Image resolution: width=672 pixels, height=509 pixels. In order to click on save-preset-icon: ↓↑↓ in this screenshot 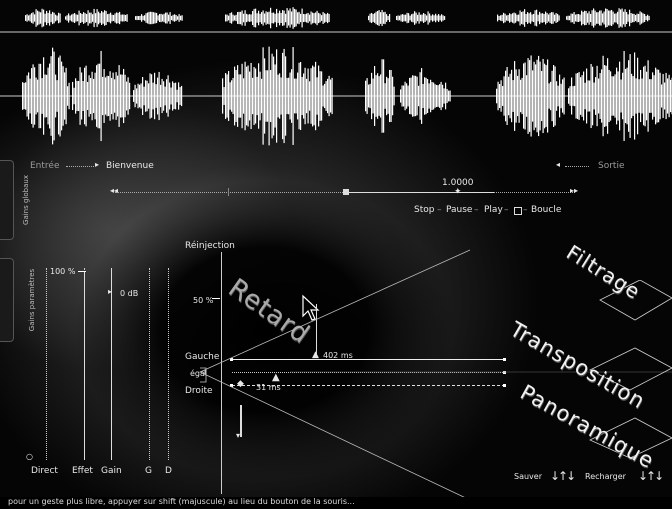, I will do `click(563, 476)`.